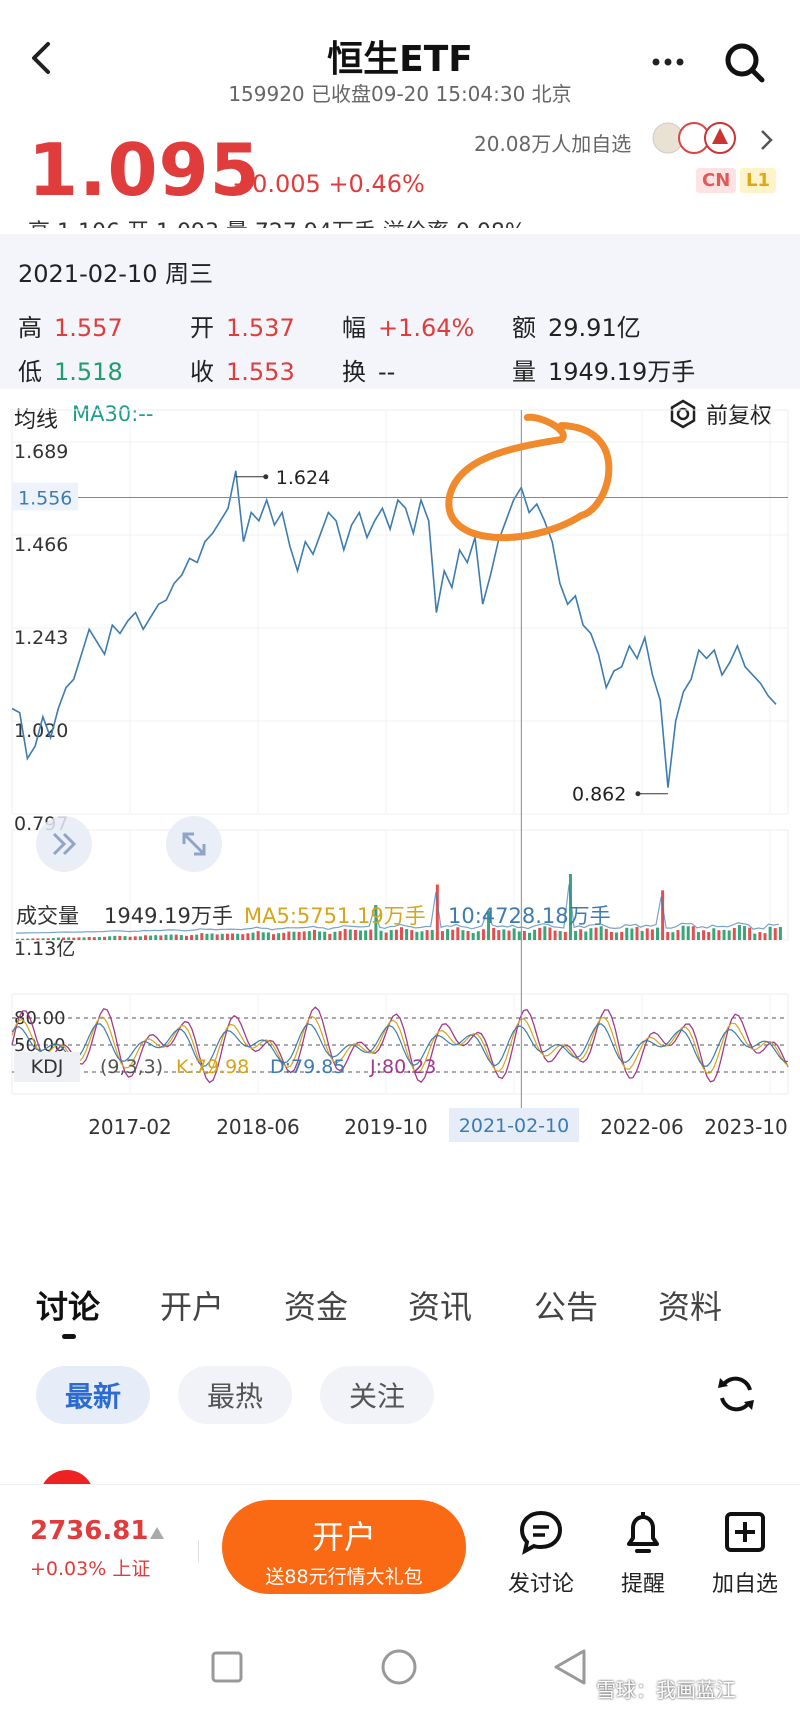  I want to click on expand-left-button, so click(64, 844).